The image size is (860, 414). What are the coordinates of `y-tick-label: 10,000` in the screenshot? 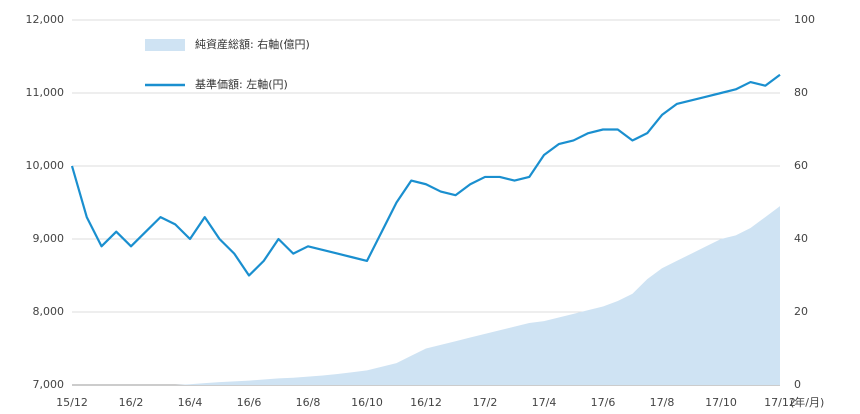 It's located at (45, 165).